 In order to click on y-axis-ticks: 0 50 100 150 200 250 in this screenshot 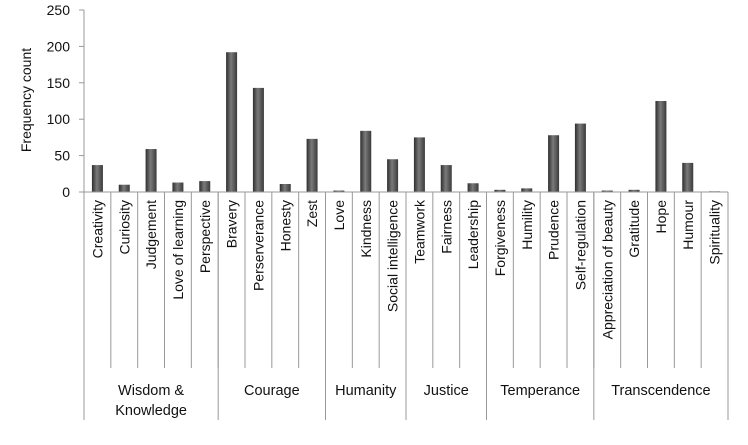, I will do `click(65, 101)`.